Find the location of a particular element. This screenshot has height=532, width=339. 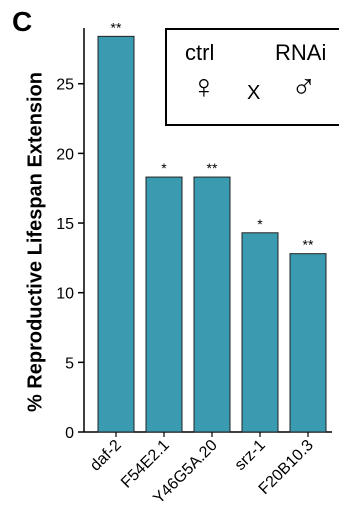

x-tick-label: daf-2 is located at coordinates (106, 456).